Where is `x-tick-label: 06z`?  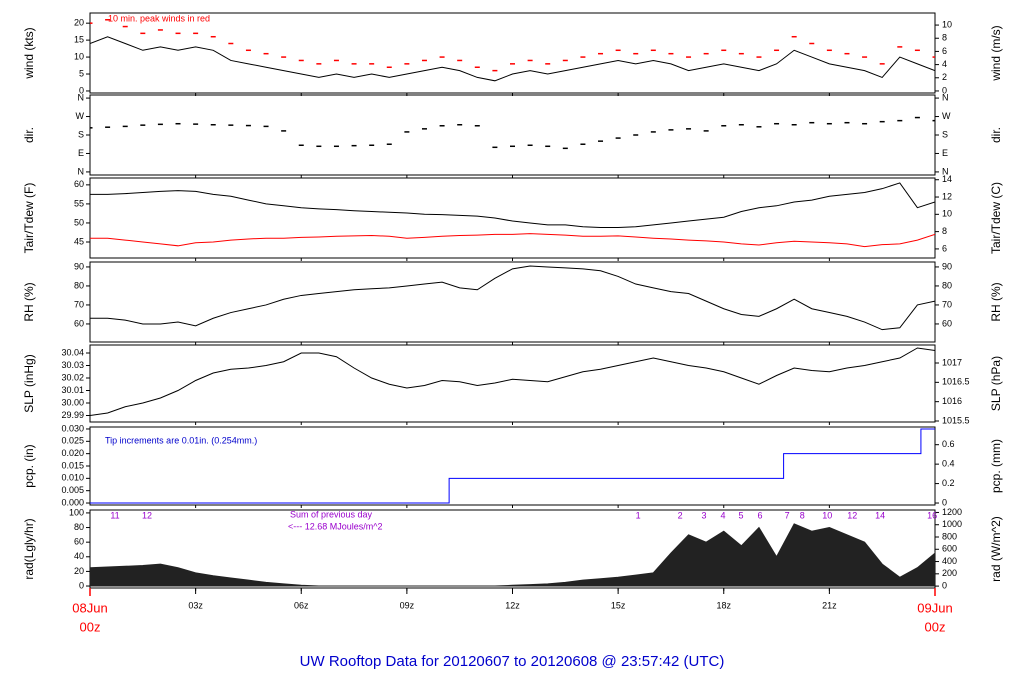 x-tick-label: 06z is located at coordinates (301, 605).